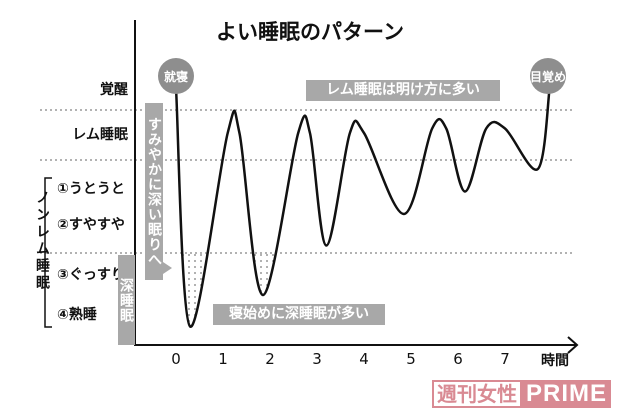  I want to click on level-stage2: ②すやすや, so click(91, 225).